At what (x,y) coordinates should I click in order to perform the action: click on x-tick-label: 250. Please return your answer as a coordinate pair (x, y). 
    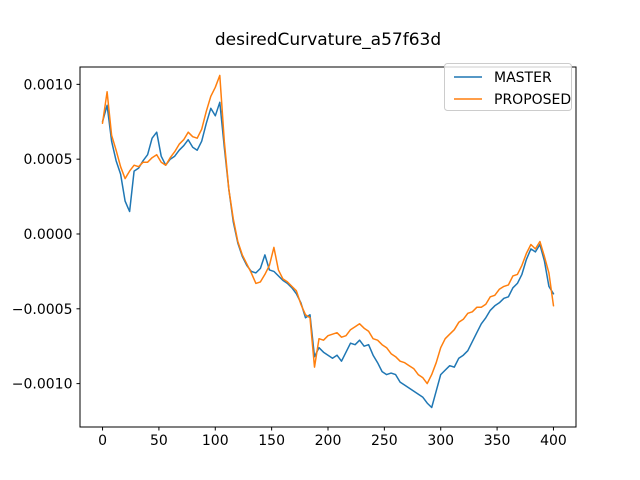
    Looking at the image, I should click on (384, 441).